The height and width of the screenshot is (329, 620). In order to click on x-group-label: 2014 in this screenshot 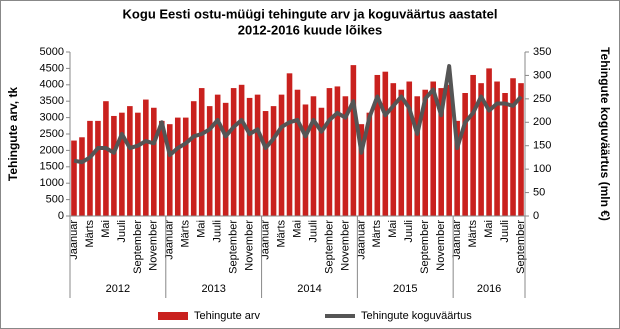, I will do `click(309, 289)`.